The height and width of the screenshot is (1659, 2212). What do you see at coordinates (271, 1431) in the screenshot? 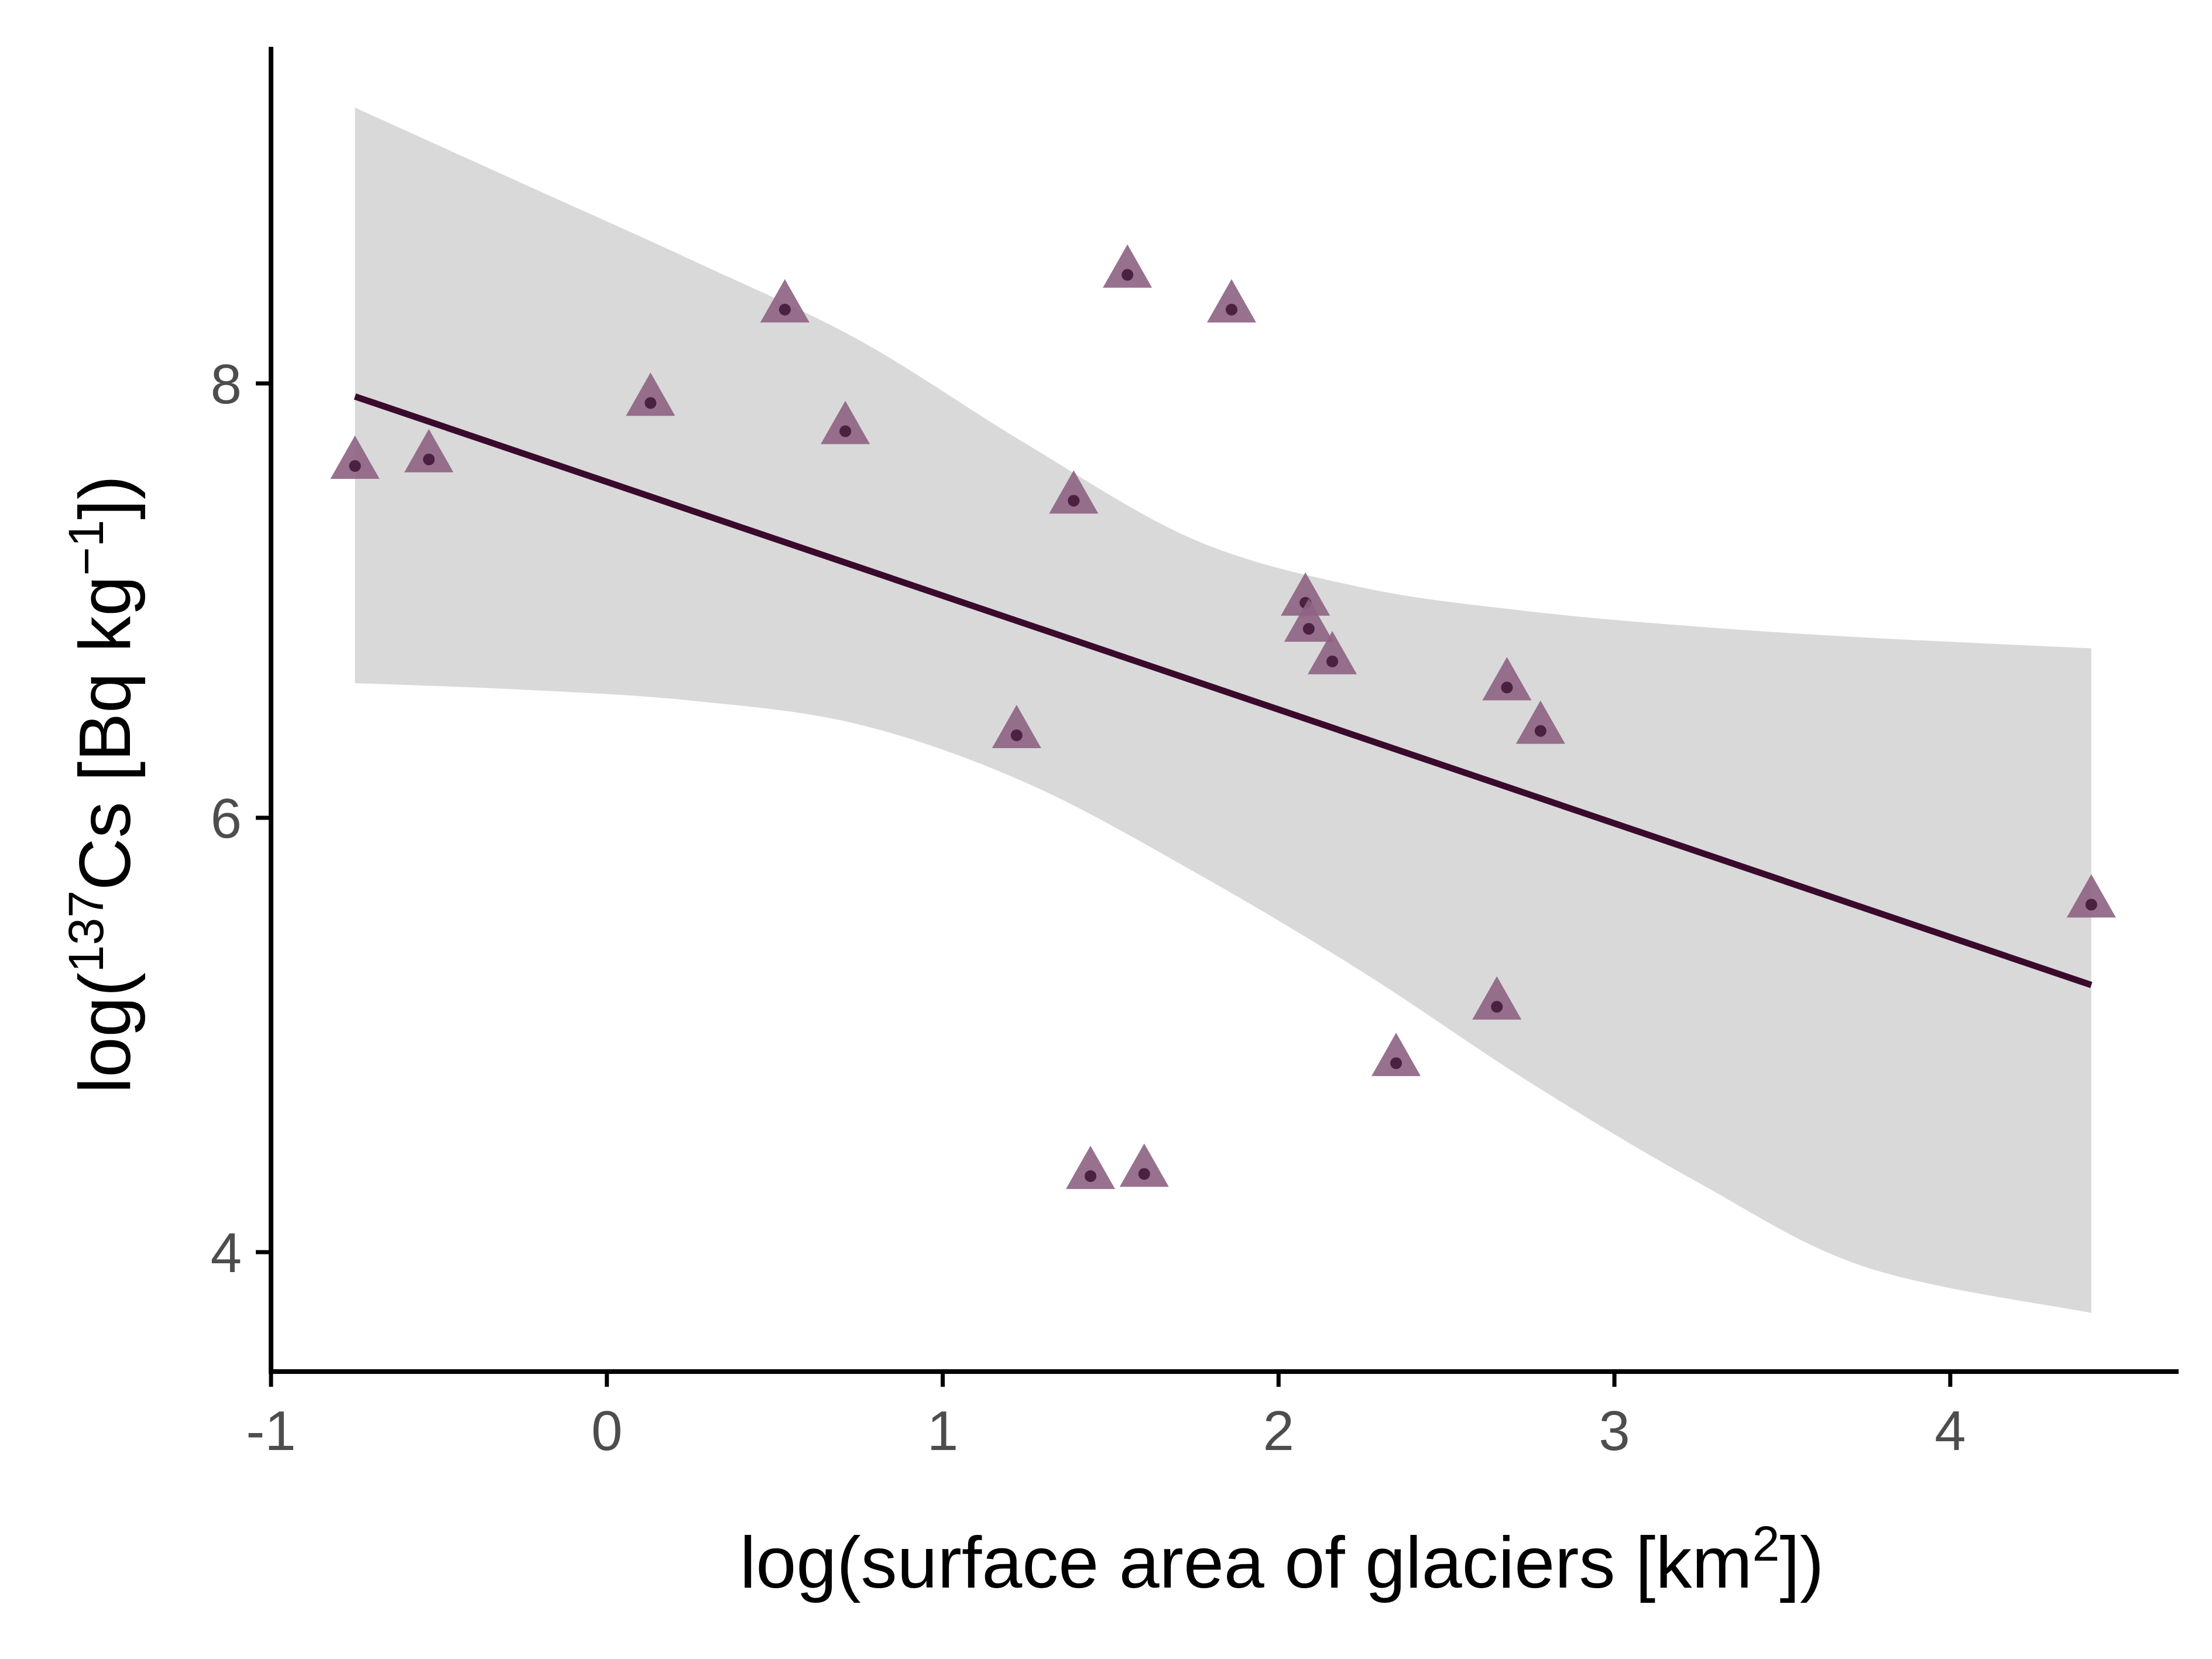
I see `x-tick-label: -1` at bounding box center [271, 1431].